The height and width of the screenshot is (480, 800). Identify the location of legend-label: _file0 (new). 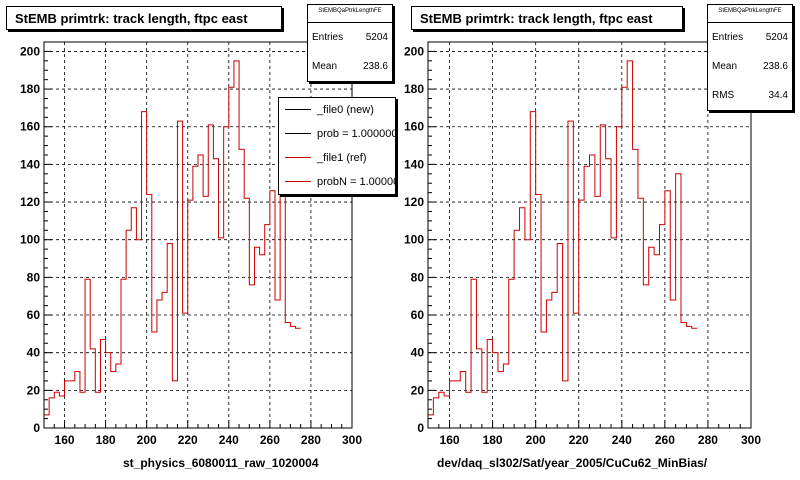
(345, 110).